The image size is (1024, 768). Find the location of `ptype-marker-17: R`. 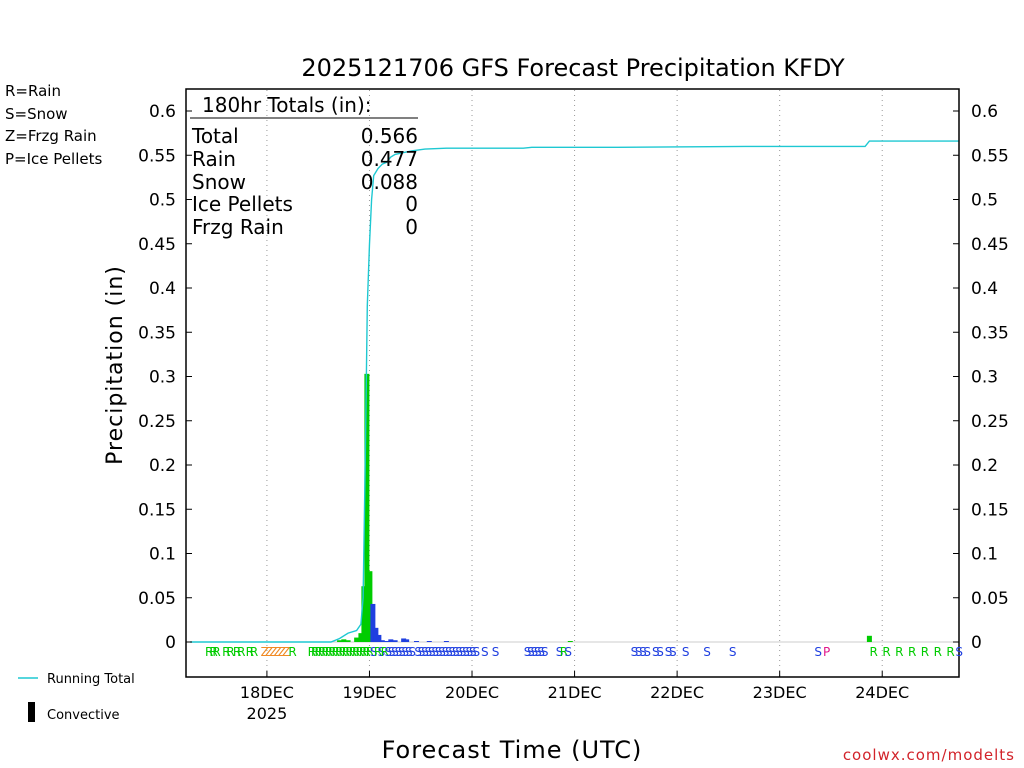

ptype-marker-17: R is located at coordinates (315, 652).